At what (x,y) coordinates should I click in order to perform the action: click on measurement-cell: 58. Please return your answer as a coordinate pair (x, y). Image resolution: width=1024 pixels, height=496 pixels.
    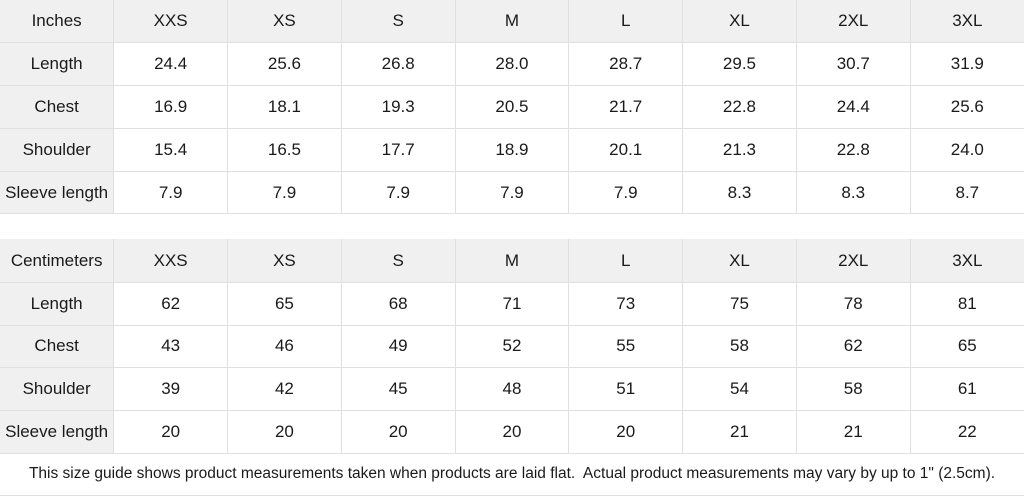
    Looking at the image, I should click on (739, 346).